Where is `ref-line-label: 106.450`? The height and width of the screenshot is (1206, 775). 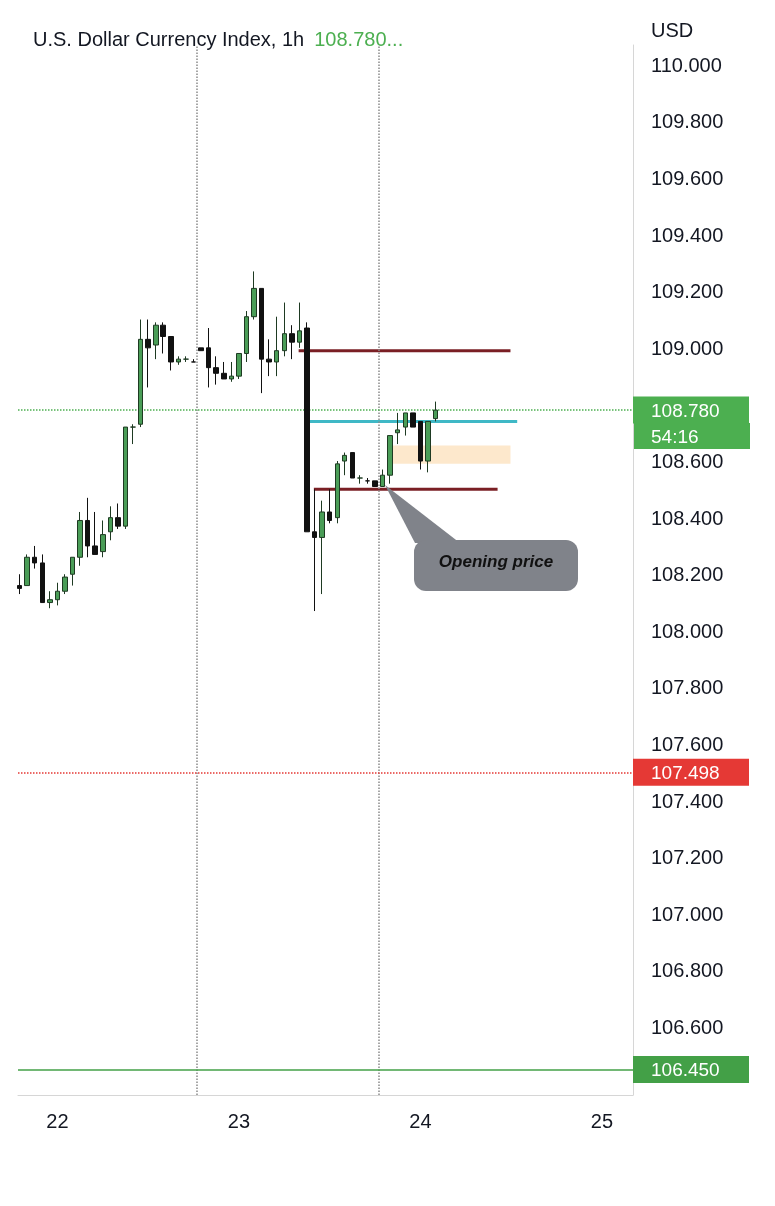
ref-line-label: 106.450 is located at coordinates (685, 1070).